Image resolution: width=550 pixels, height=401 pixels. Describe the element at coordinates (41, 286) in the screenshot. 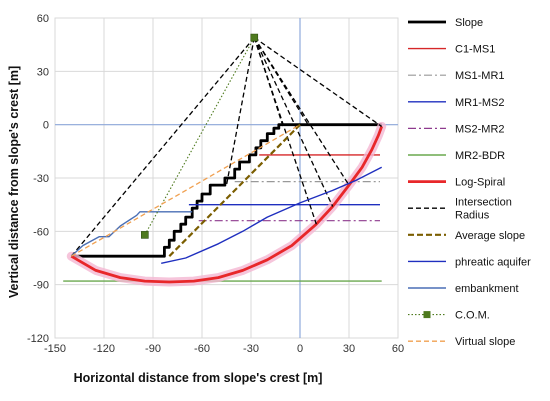

I see `y-tick-label: -90` at that location.